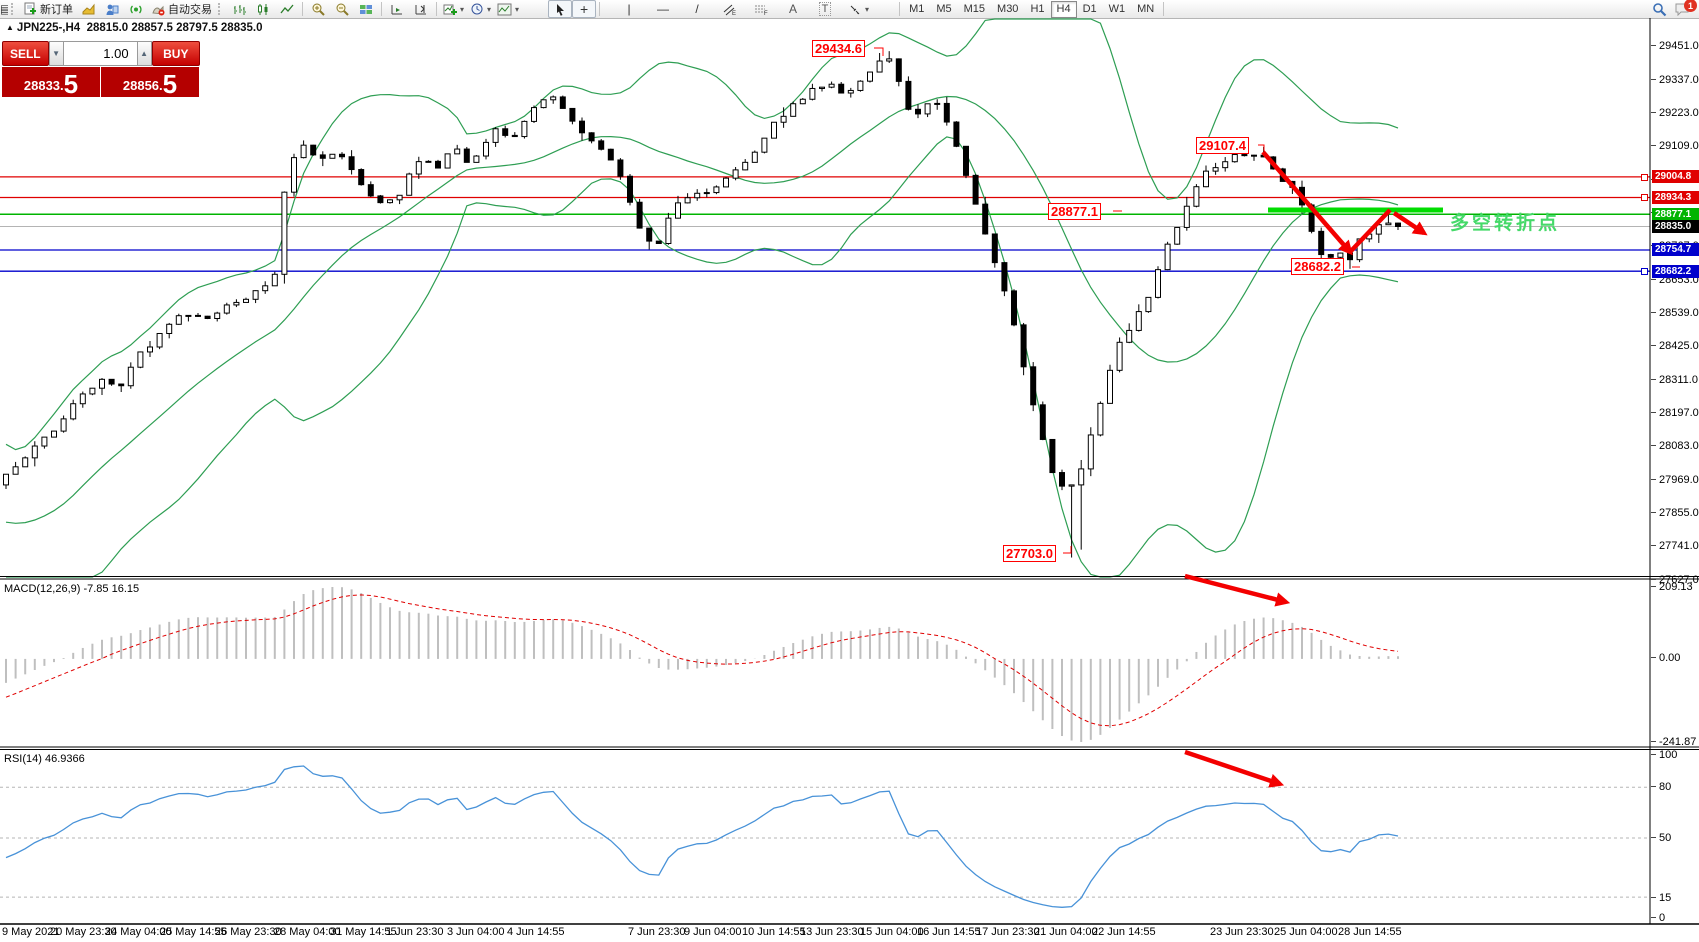  I want to click on zoom-in-icon, so click(318, 9).